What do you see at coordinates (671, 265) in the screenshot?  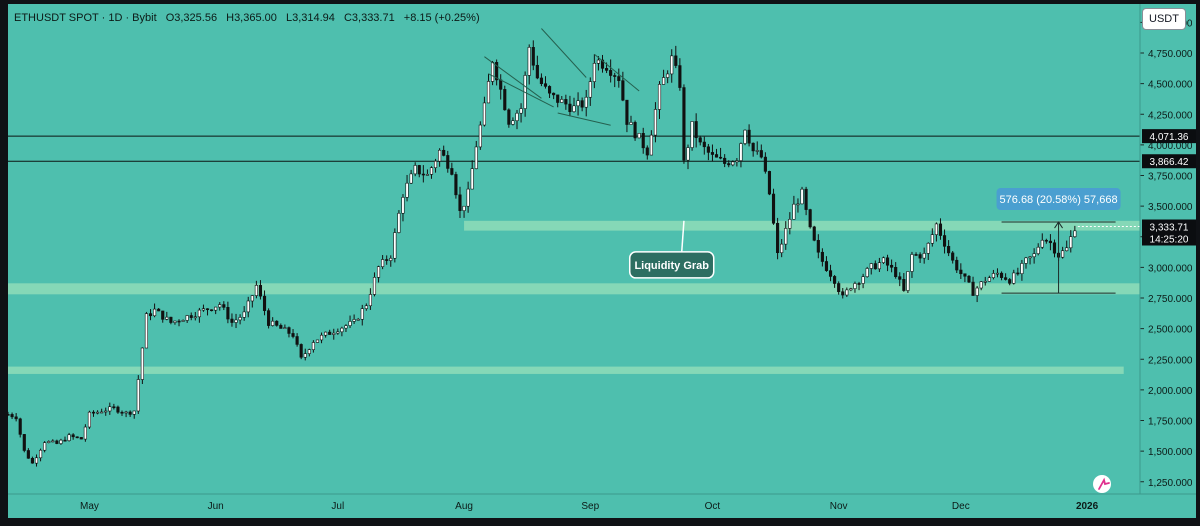 I see `annotation-box` at bounding box center [671, 265].